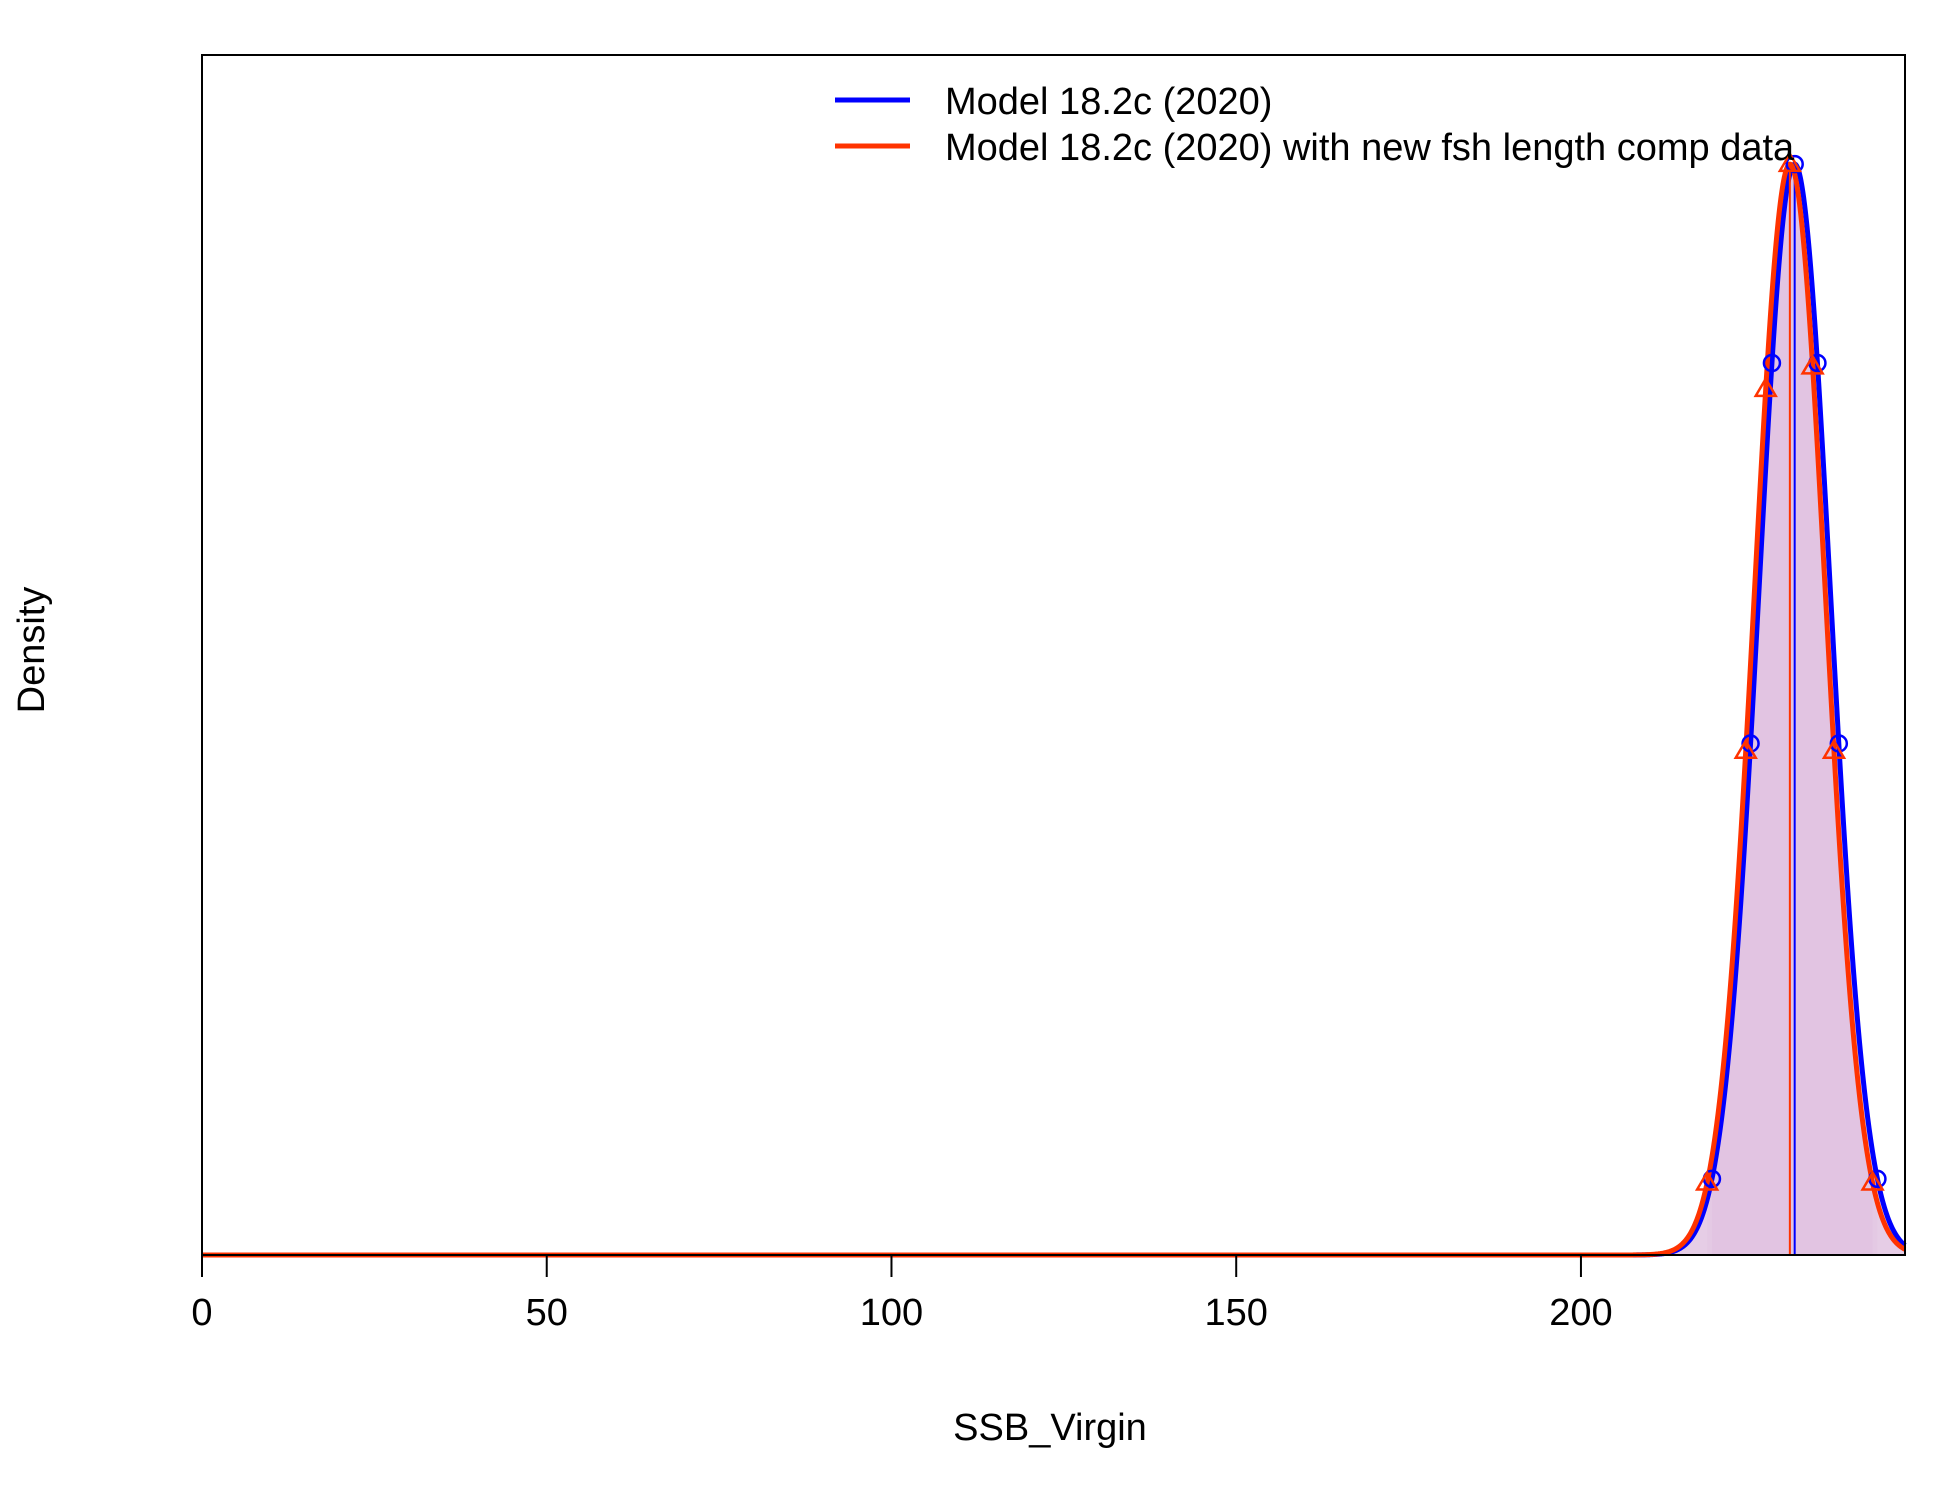  I want to click on series-2-upper-tail-shade, so click(1888, 1218).